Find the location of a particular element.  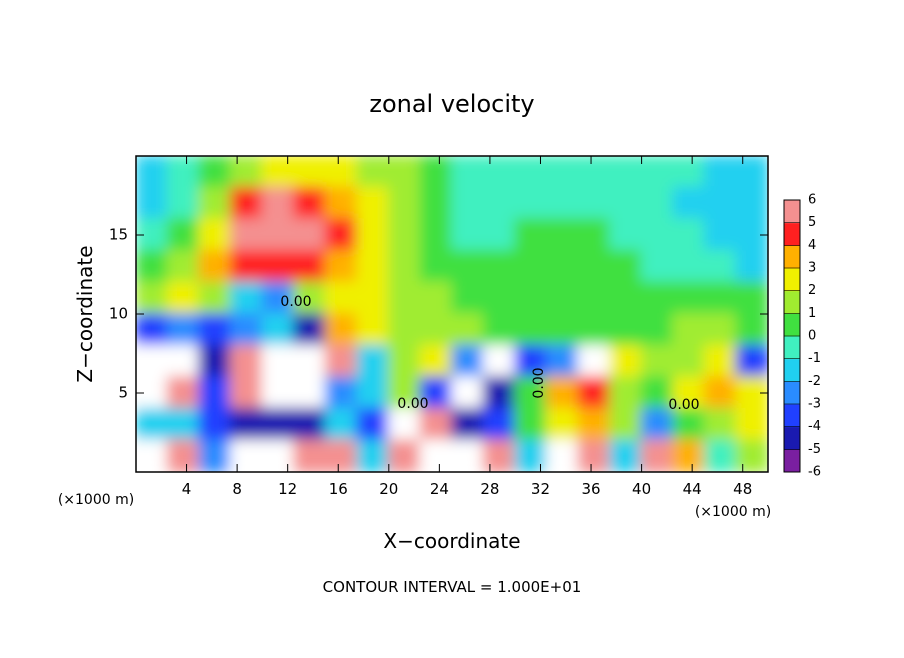

colorbar-tick-label: -3 is located at coordinates (814, 404).